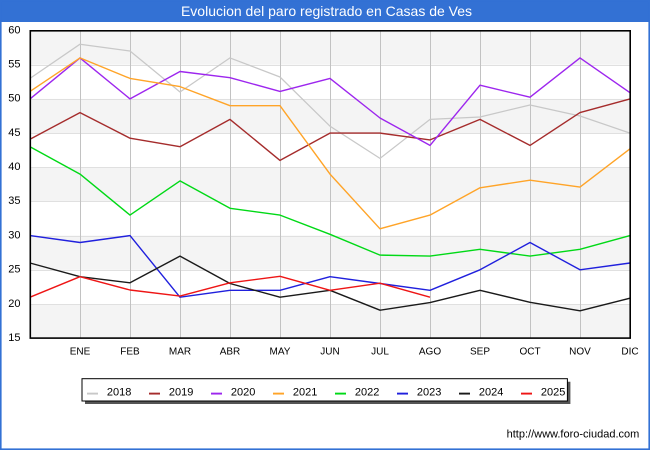 The image size is (650, 455). Describe the element at coordinates (14, 235) in the screenshot. I see `svg-text: 30` at that location.